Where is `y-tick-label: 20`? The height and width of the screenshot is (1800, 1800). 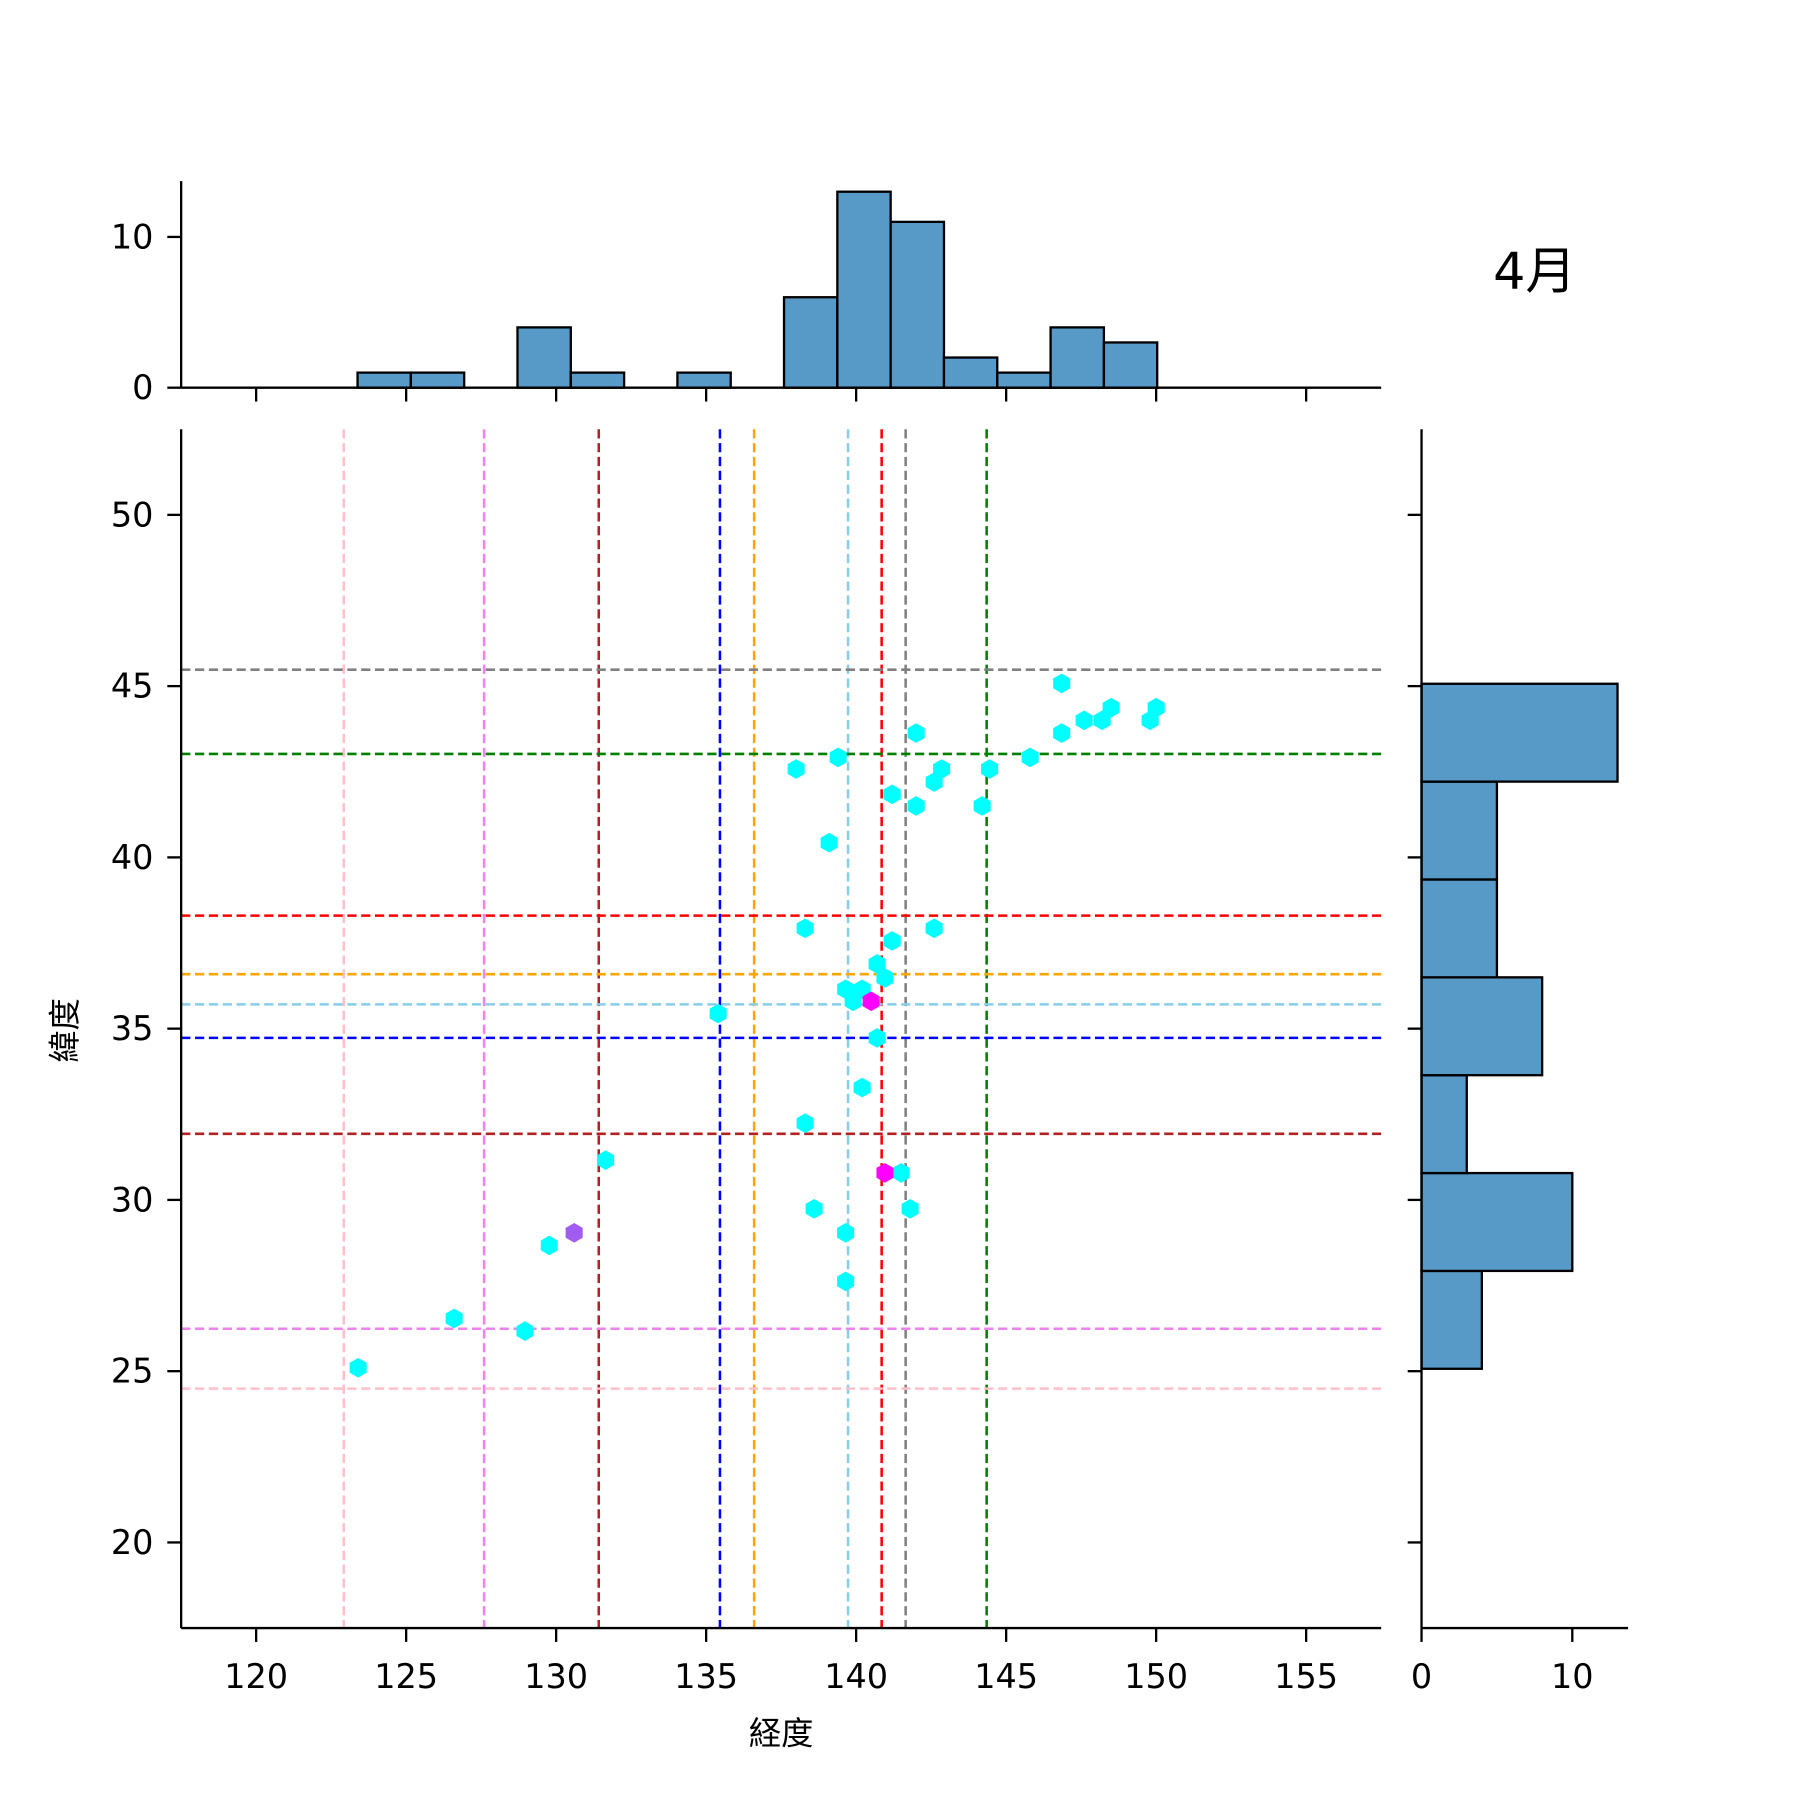 y-tick-label: 20 is located at coordinates (132, 1542).